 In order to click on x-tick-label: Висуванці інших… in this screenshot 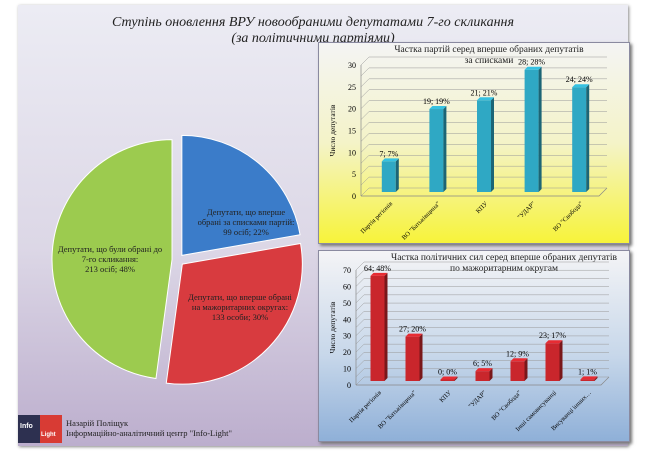, I will do `click(571, 410)`.